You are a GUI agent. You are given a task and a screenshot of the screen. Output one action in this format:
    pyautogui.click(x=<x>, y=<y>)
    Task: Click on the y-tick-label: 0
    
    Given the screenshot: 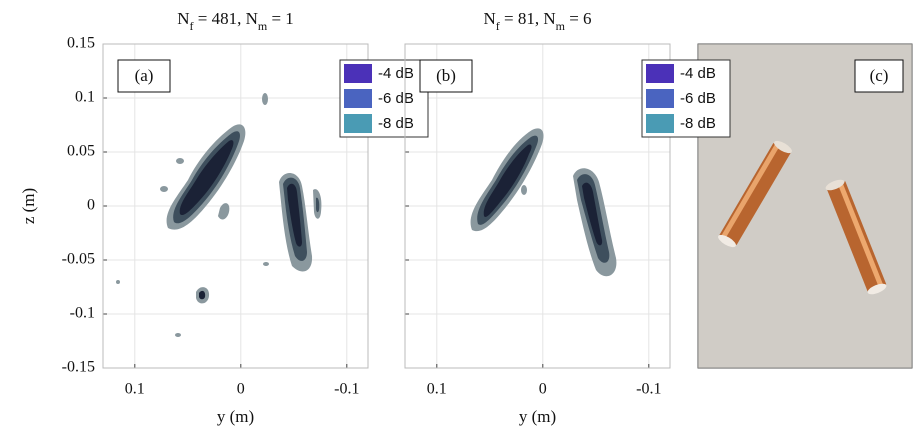 What is the action you would take?
    pyautogui.click(x=91, y=205)
    